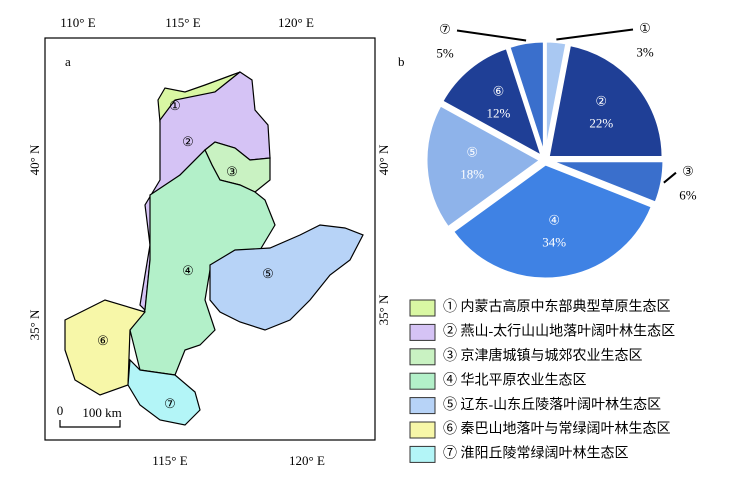 The width and height of the screenshot is (754, 479). Describe the element at coordinates (77, 22) in the screenshot. I see `top-tick: 110° E` at that location.